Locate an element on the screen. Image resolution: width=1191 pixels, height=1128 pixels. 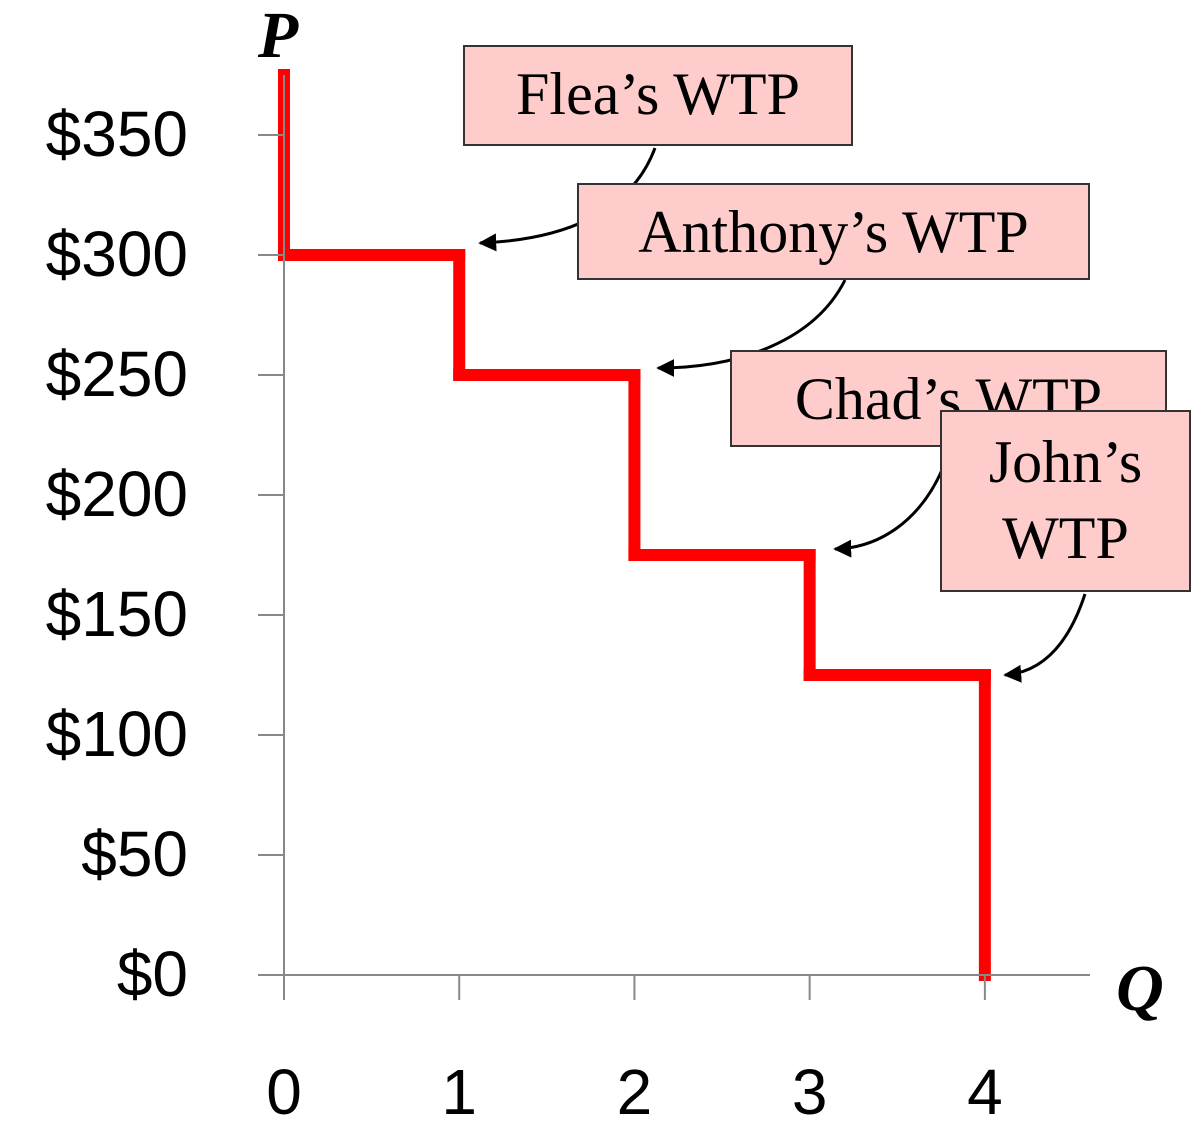
annotation-box: John’s WTP is located at coordinates (1065, 501).